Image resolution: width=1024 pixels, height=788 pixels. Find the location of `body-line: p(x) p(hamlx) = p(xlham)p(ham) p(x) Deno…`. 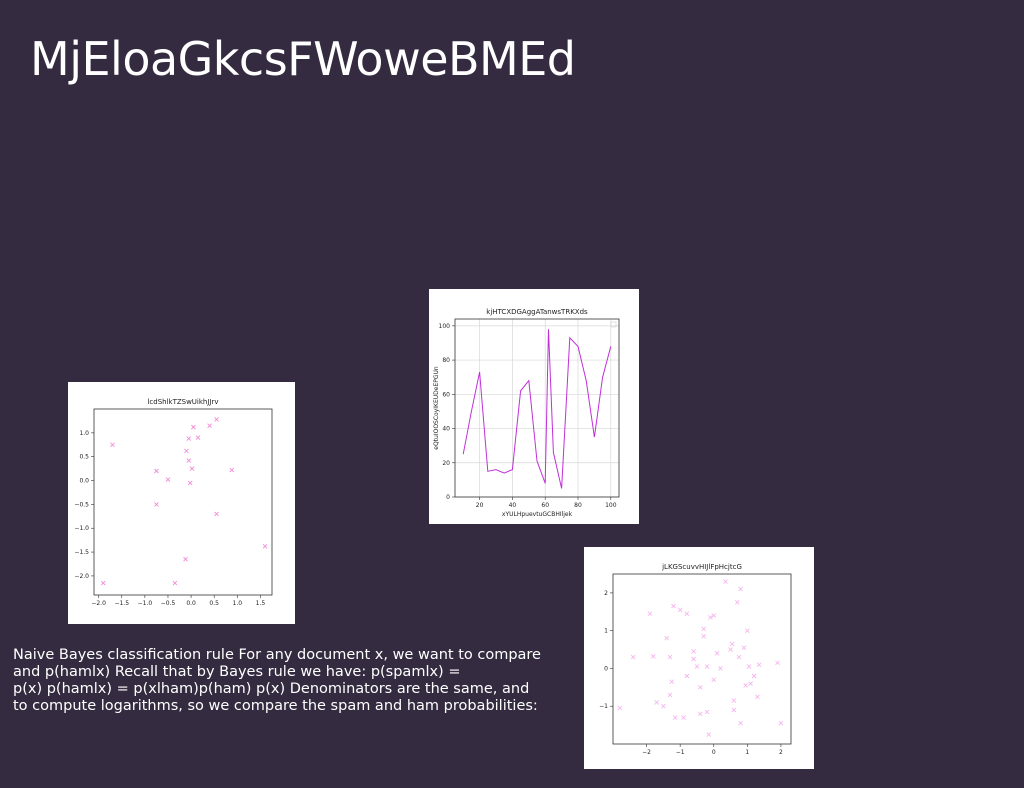

body-line: p(x) p(hamlx) = p(xlham)p(ham) p(x) Deno… is located at coordinates (271, 689).